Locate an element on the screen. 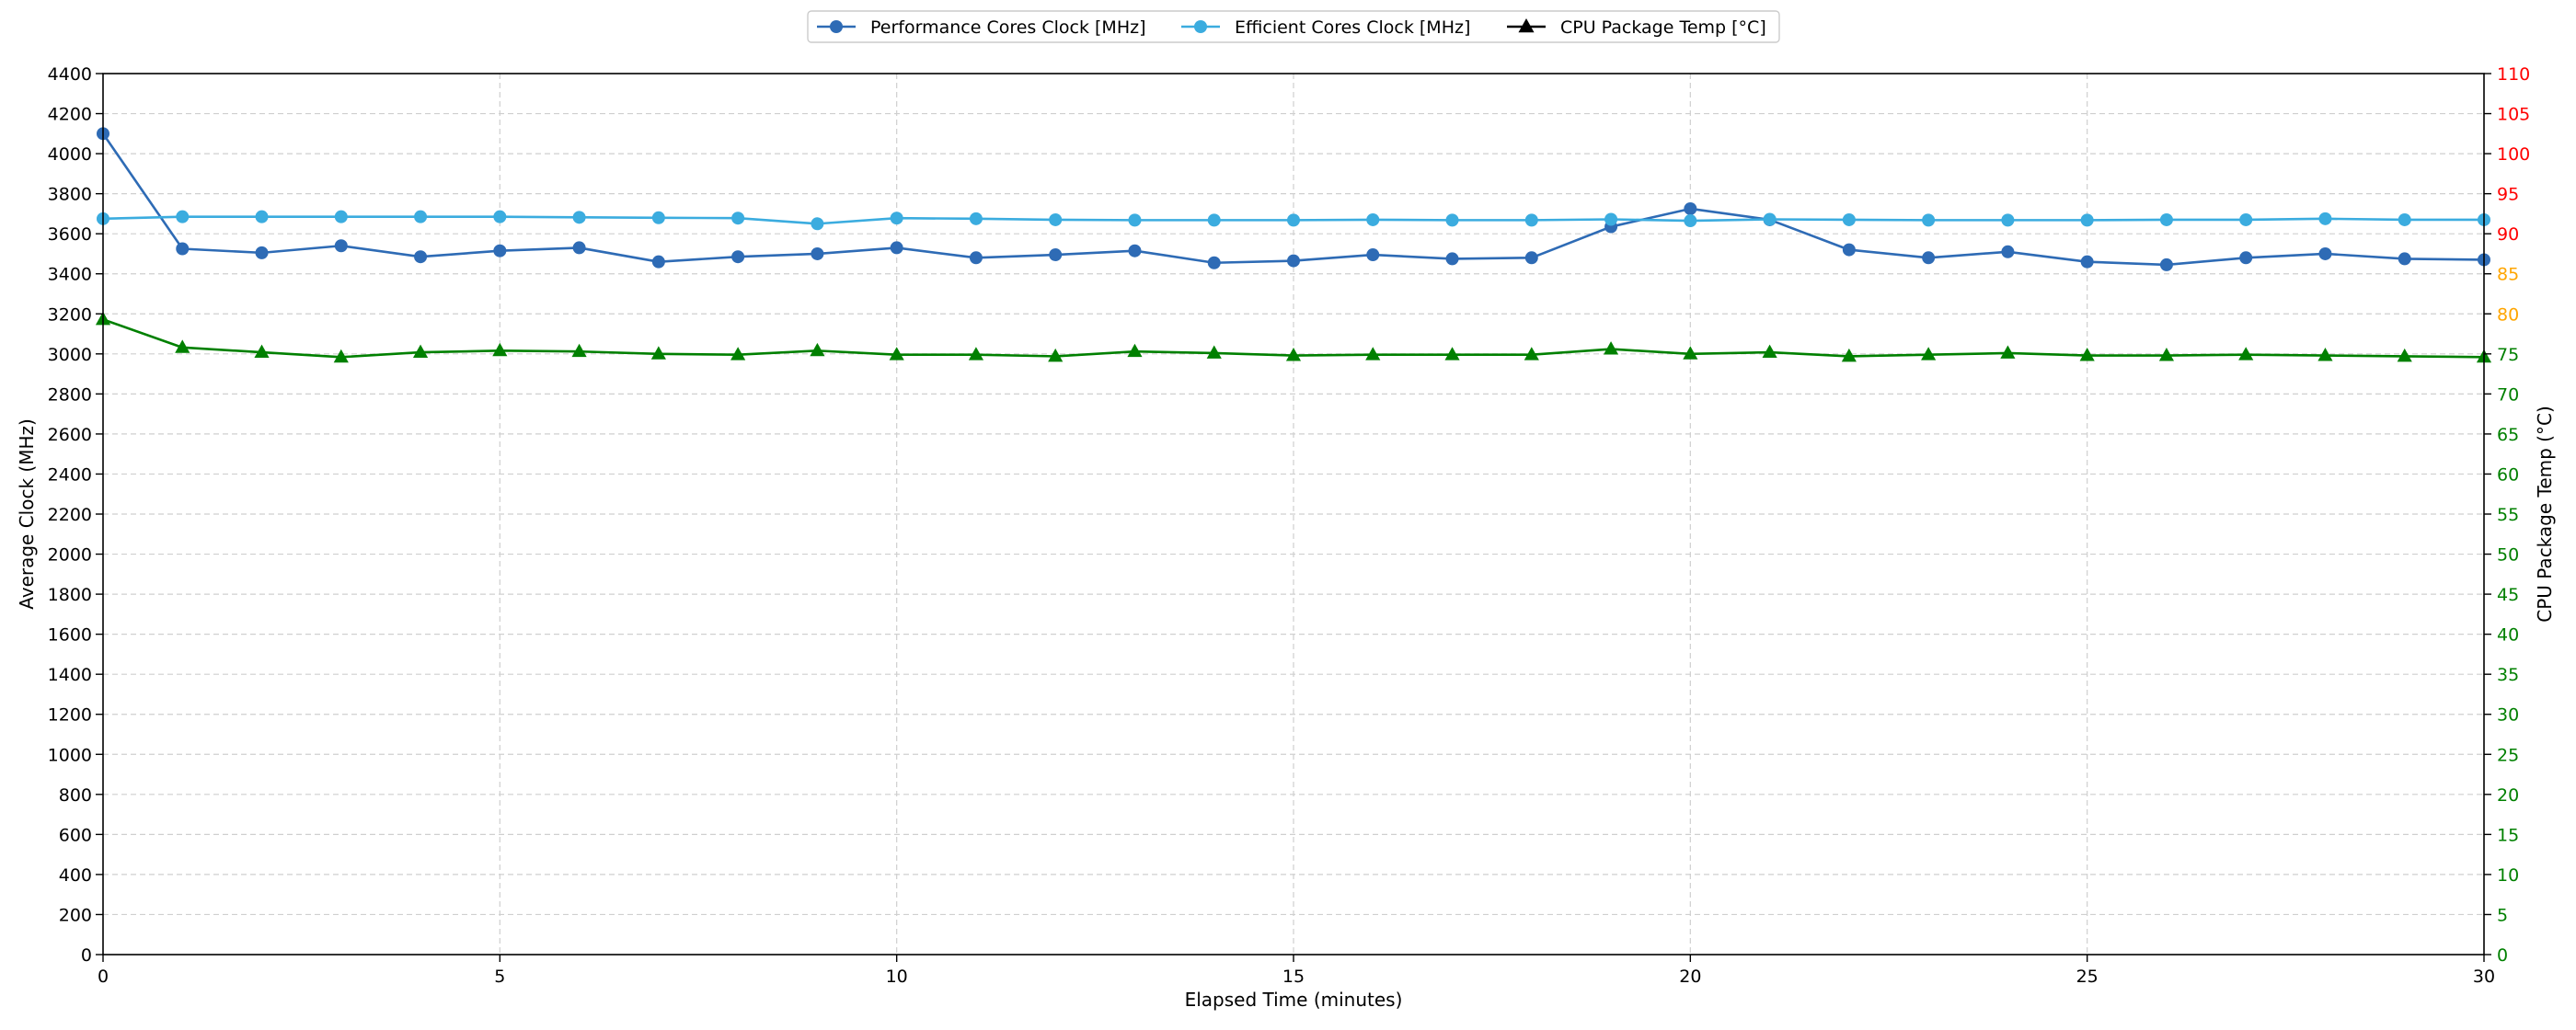 This screenshot has height=1030, width=2576. legend-label: Performance Cores Clock [MHz] is located at coordinates (1008, 27).